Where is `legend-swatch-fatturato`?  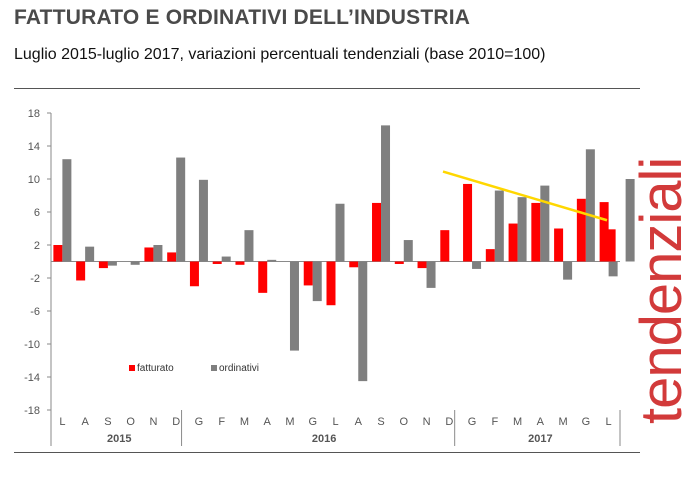 legend-swatch-fatturato is located at coordinates (132, 368).